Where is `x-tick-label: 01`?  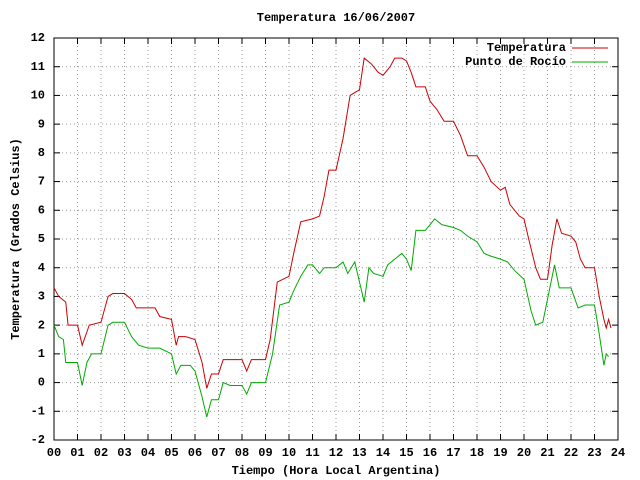
x-tick-label: 01 is located at coordinates (77, 453).